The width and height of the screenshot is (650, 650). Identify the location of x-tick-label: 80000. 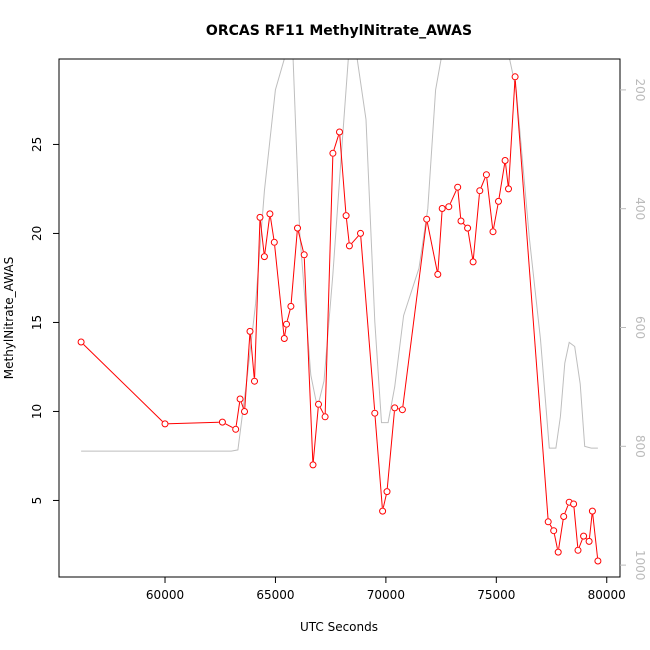
(607, 595).